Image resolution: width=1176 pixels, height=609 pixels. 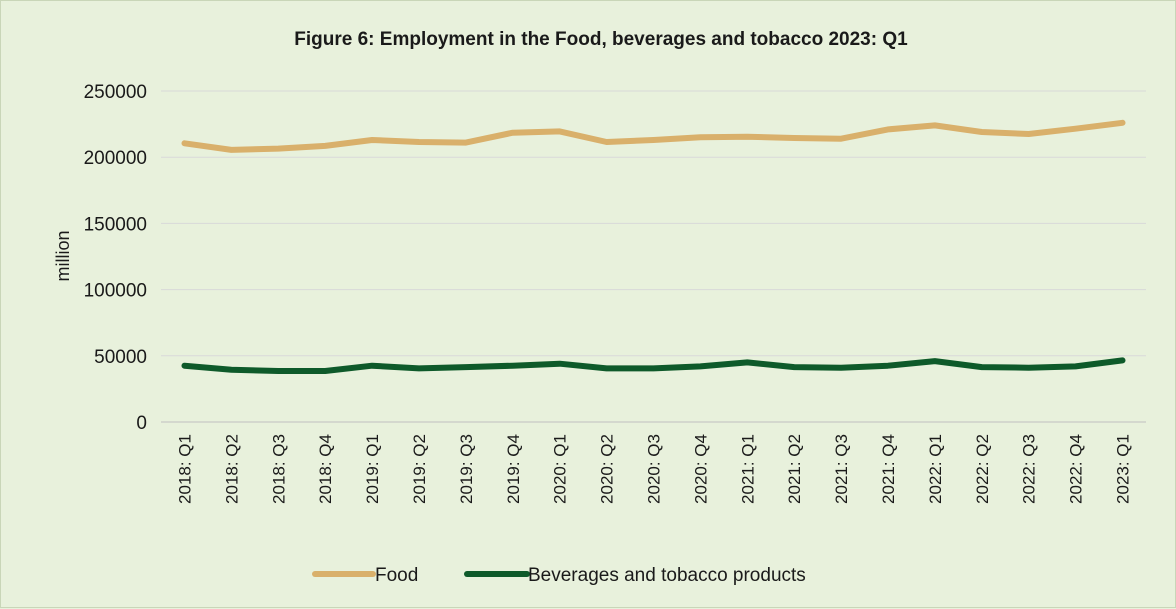 I want to click on x-tick-label: 2023: Q1, so click(x=1123, y=469).